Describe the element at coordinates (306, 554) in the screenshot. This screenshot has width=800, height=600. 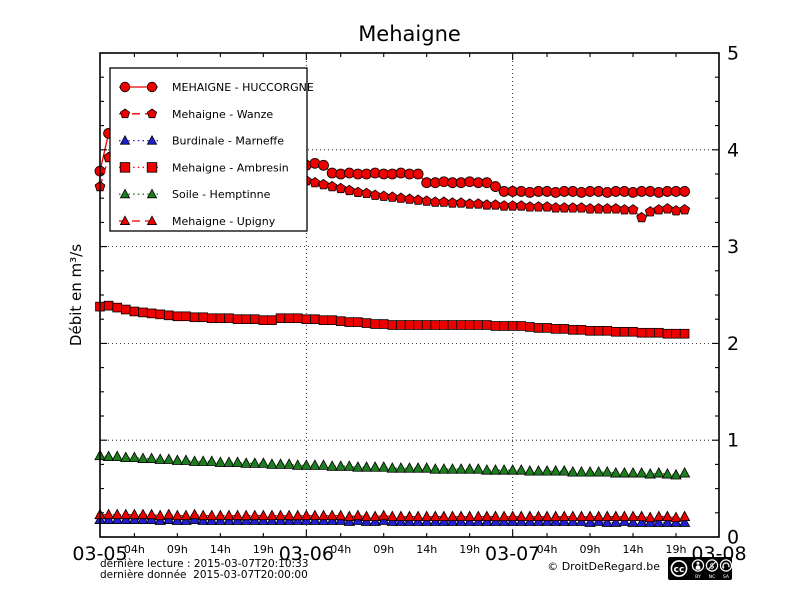
I see `x-axis-day-label: 03-06` at that location.